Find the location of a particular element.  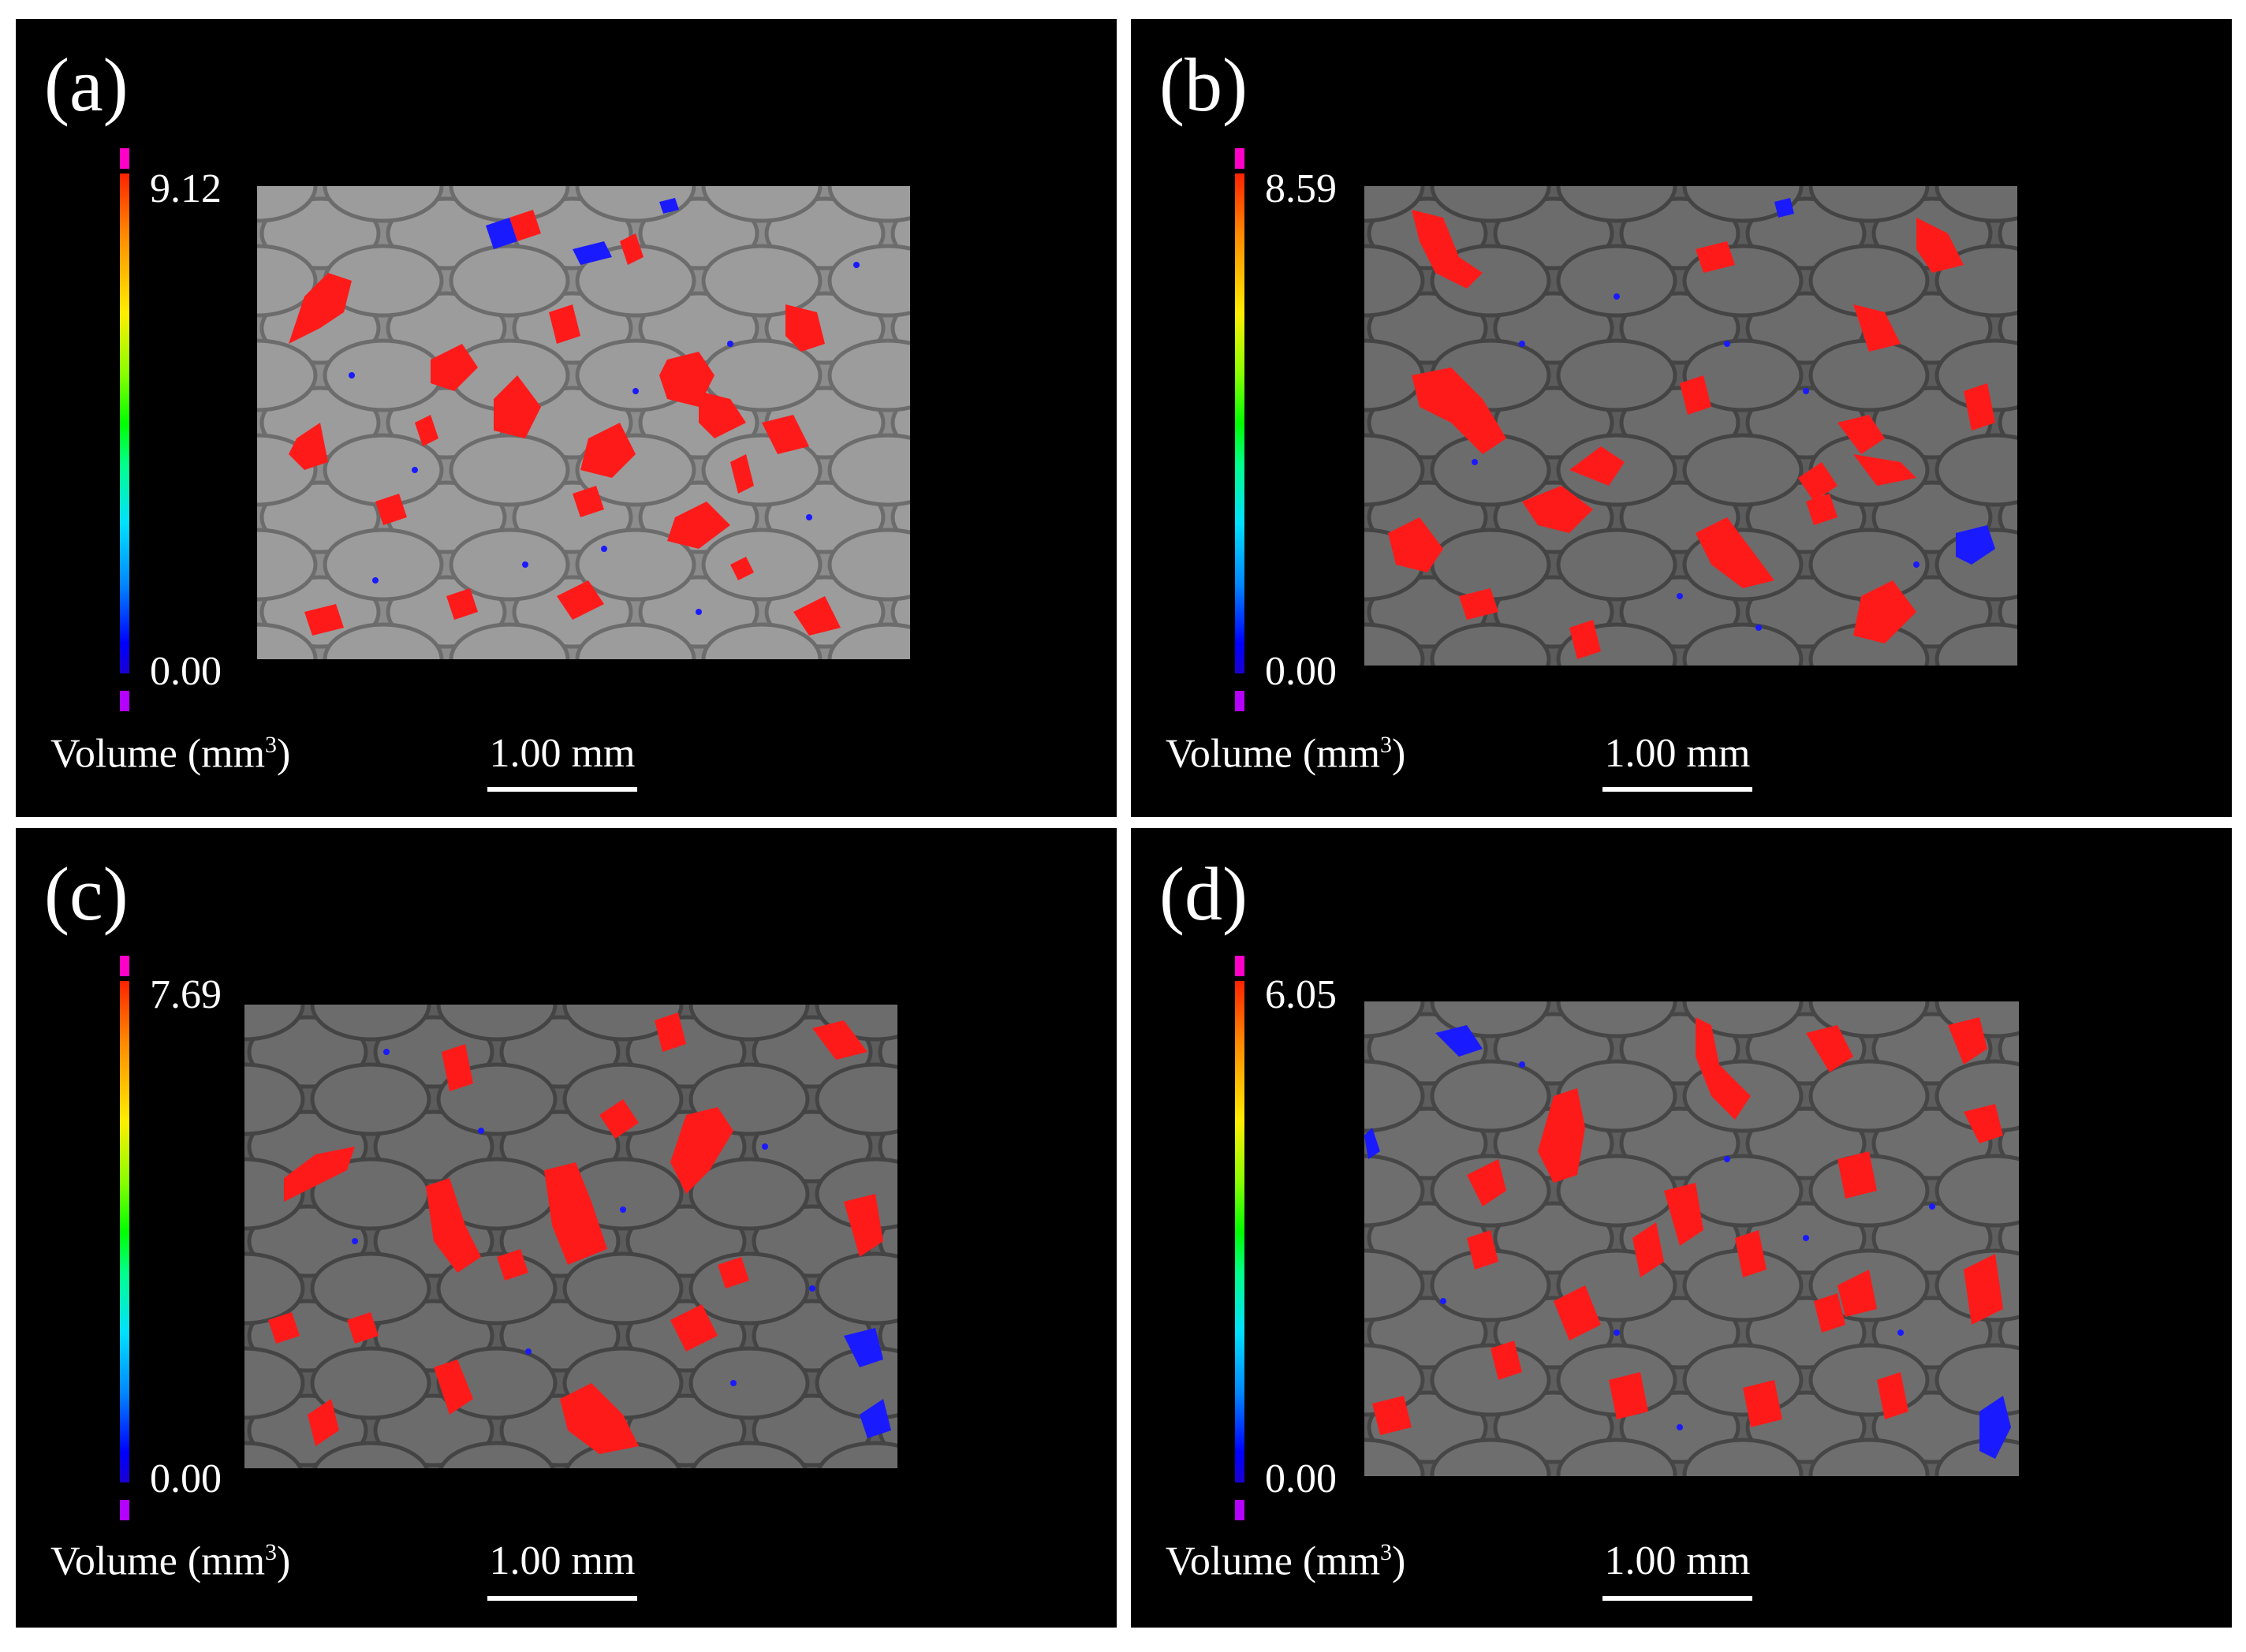

panel-label: (a) is located at coordinates (87, 85).